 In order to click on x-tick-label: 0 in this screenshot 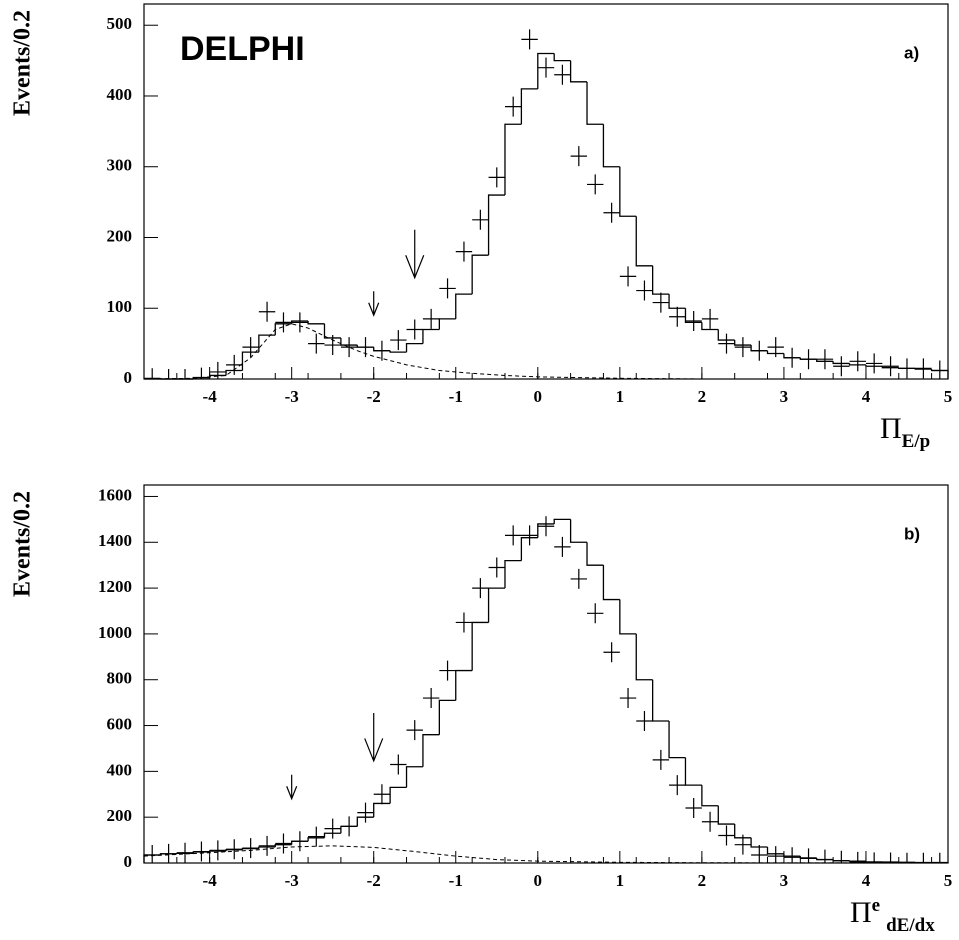, I will do `click(538, 880)`.